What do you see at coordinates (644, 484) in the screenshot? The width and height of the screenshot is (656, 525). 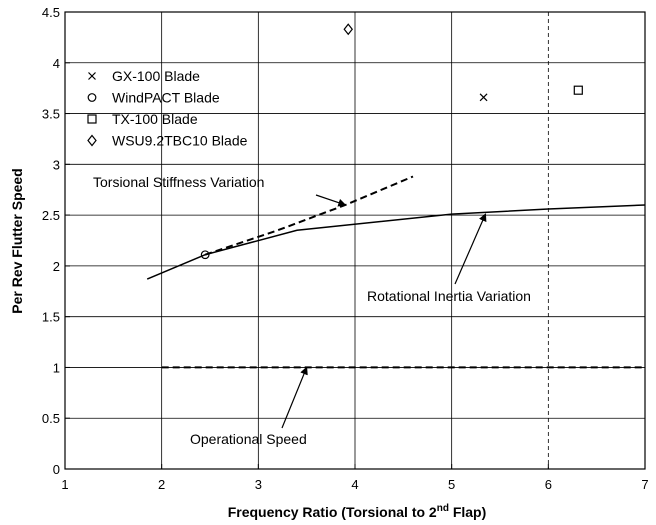 I see `x-tick-label: 7` at bounding box center [644, 484].